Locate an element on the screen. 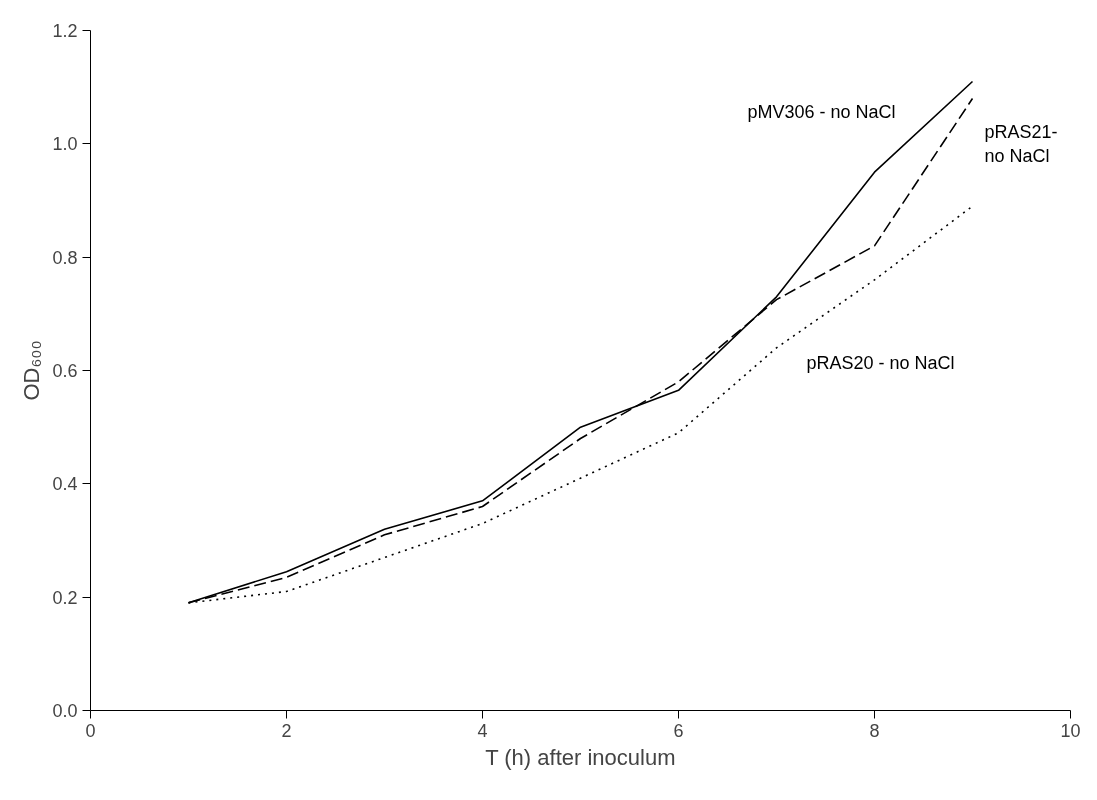 The height and width of the screenshot is (800, 1097). x-tick-label: 8 is located at coordinates (874, 730).